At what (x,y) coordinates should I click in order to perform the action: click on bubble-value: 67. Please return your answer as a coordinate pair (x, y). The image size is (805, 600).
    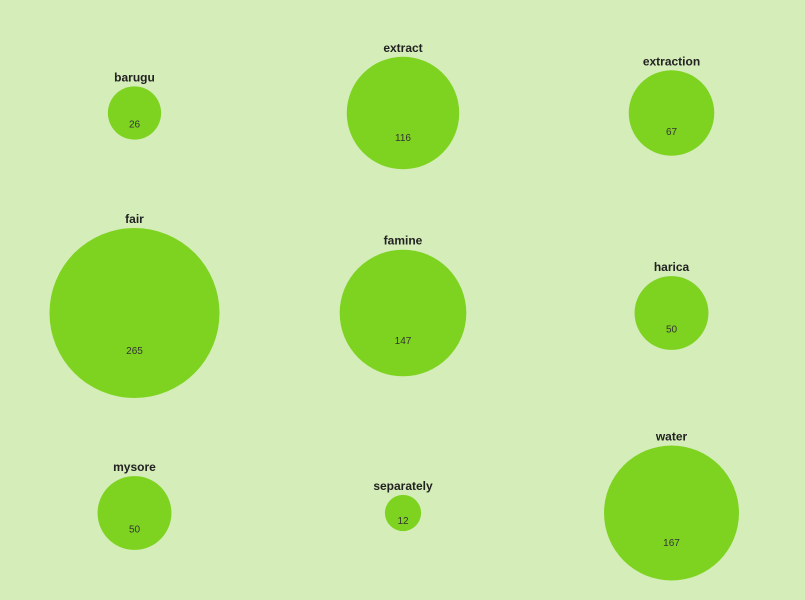
    Looking at the image, I should click on (672, 132).